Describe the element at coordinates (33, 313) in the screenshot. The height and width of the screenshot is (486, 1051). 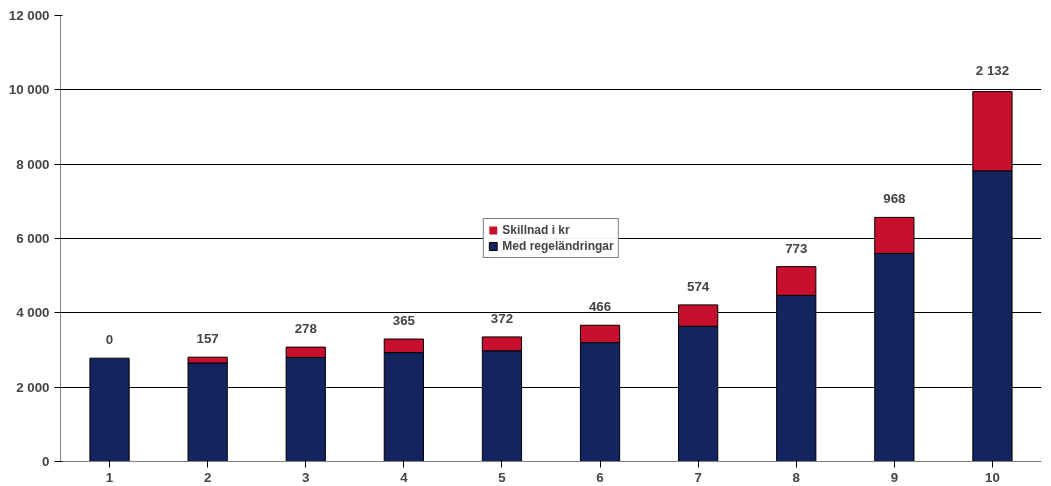
I see `y-tick-label: 4 000` at that location.